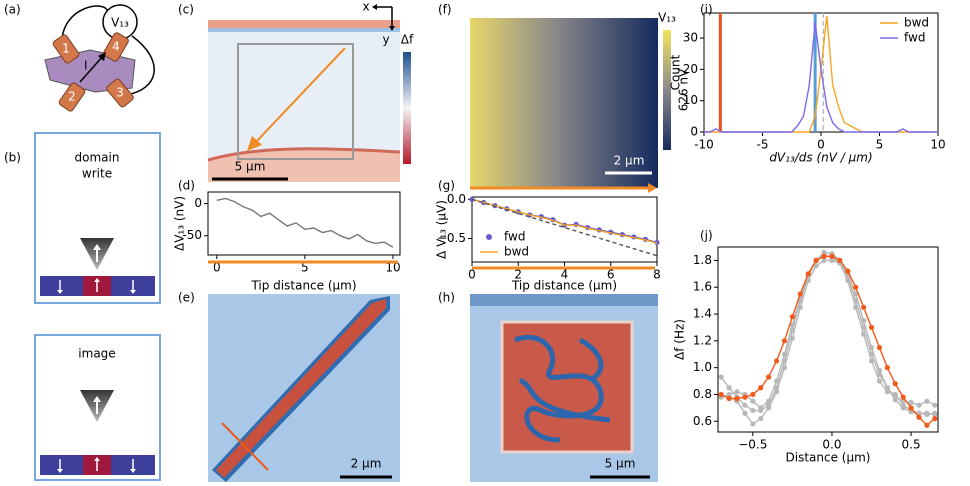 This screenshot has height=486, width=970. Describe the element at coordinates (99, 58) in the screenshot. I see `schematic: V₁₃ 1 2 3 4 I` at that location.